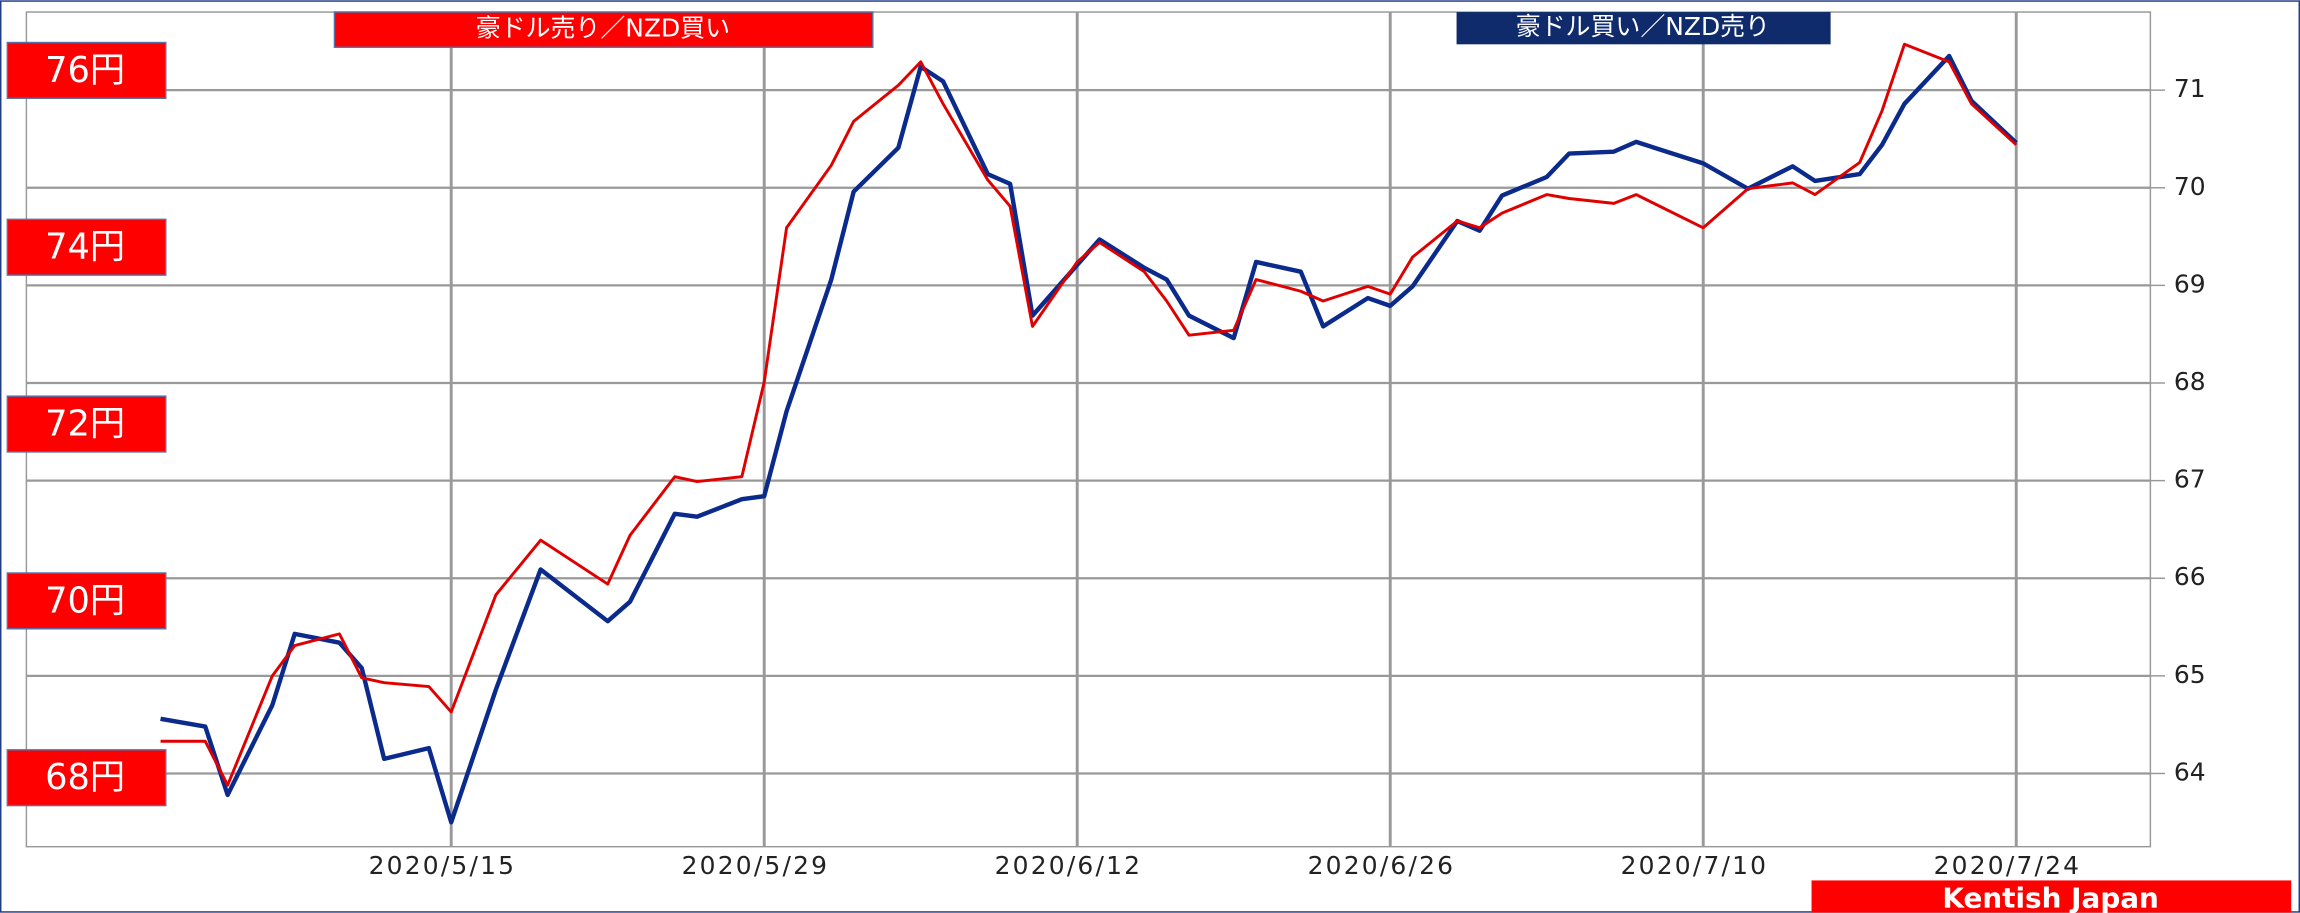 Image resolution: width=2300 pixels, height=913 pixels. What do you see at coordinates (2190, 771) in the screenshot?
I see `y-tick-label: 64` at bounding box center [2190, 771].